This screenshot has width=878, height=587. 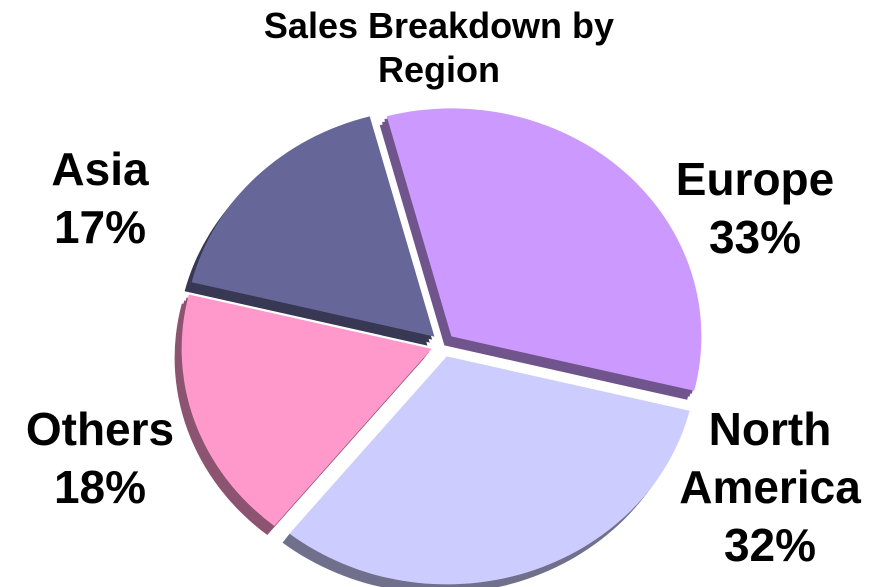 I want to click on category-label: North America, so click(x=770, y=458).